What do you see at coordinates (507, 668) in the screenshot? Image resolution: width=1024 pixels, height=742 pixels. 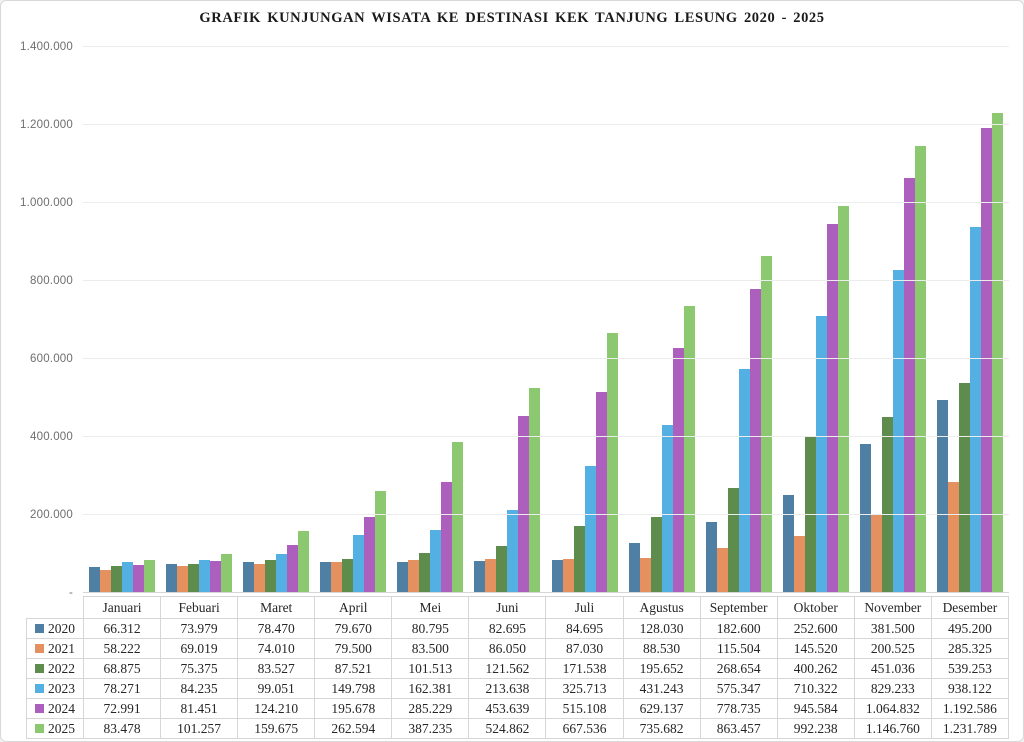 I see `value-cell-2022-juni: 121.562` at bounding box center [507, 668].